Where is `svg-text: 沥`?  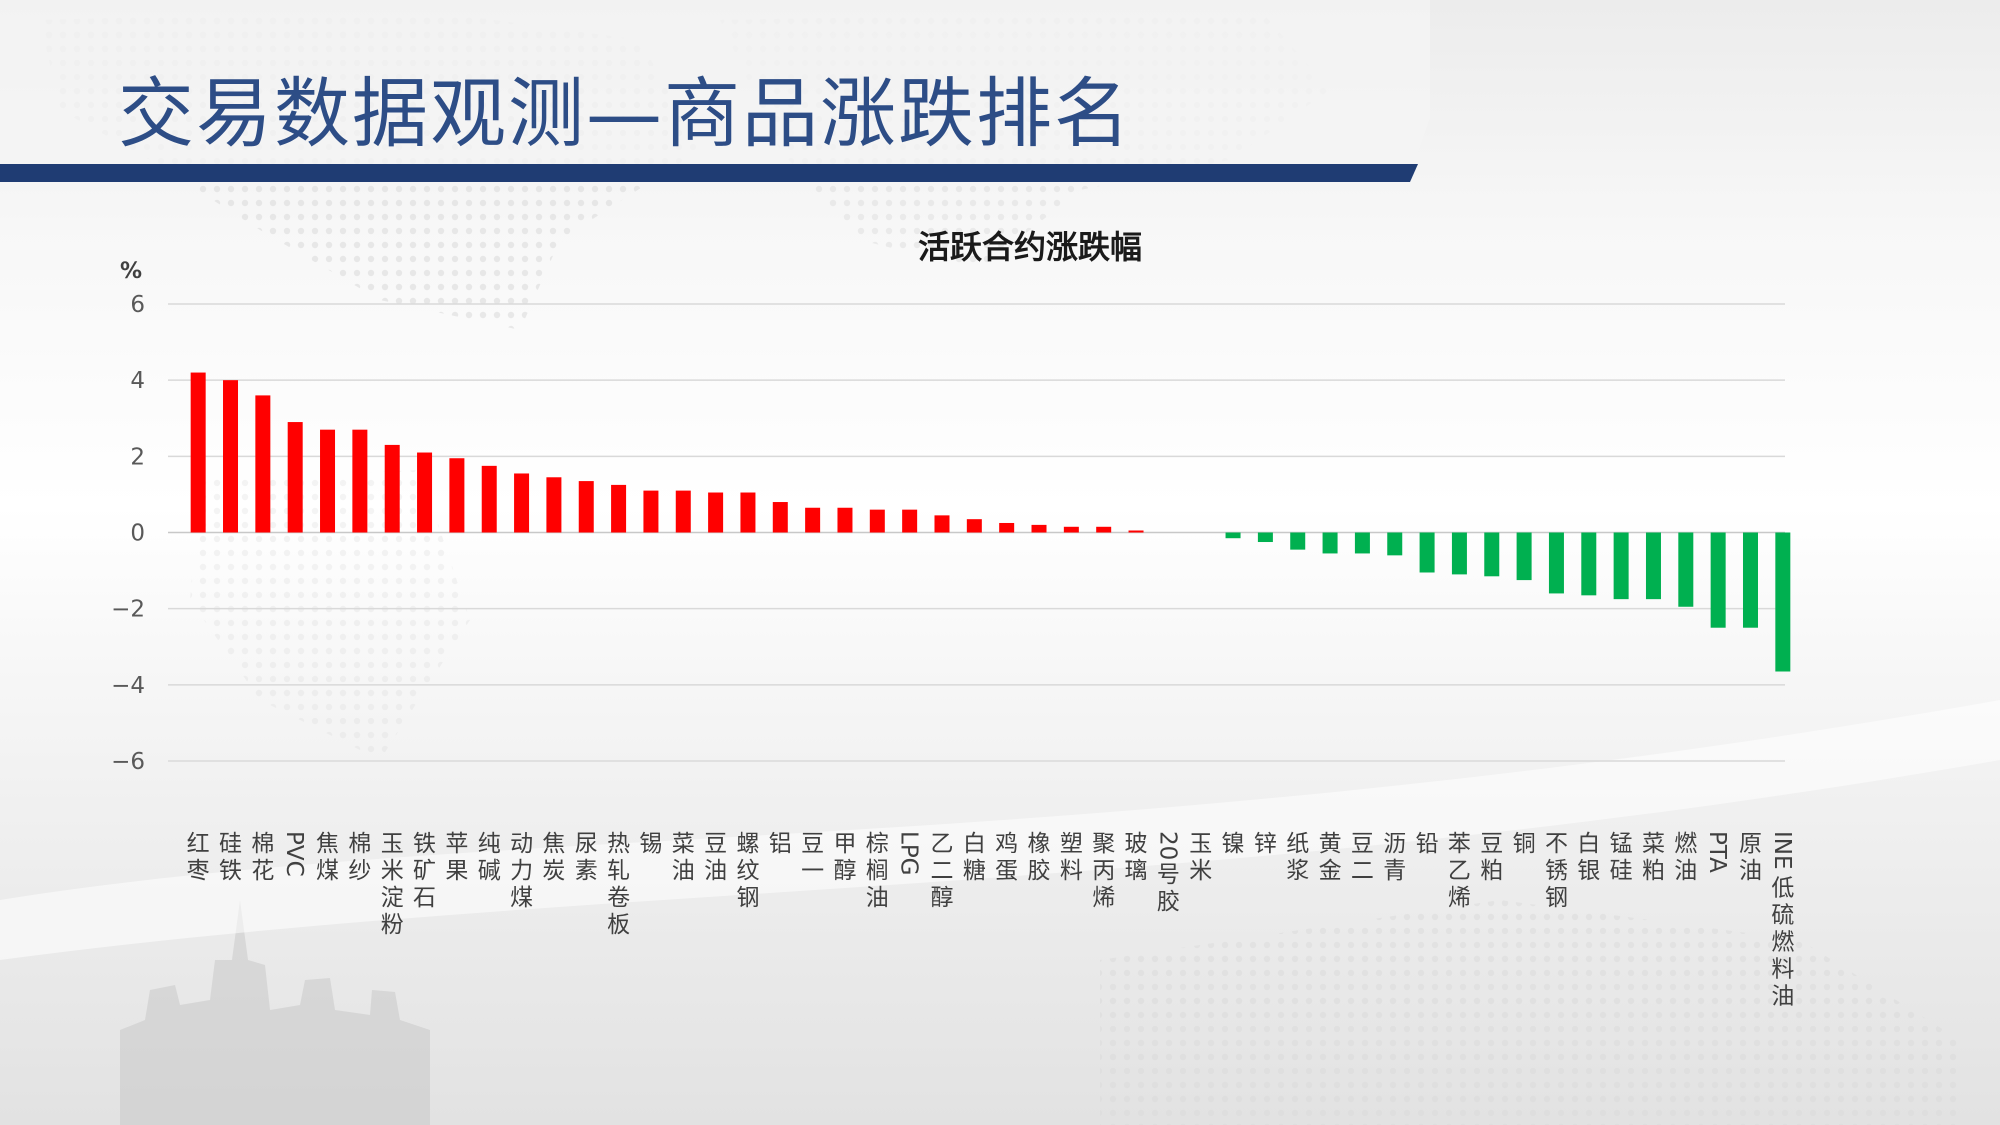
svg-text: 沥 is located at coordinates (1394, 844).